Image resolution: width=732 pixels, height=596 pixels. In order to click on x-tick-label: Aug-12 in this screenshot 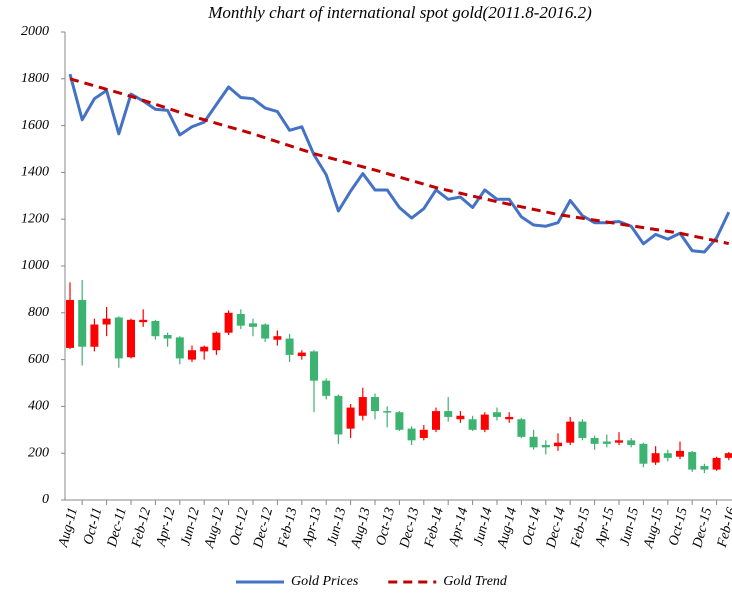, I will do `click(214, 528)`.